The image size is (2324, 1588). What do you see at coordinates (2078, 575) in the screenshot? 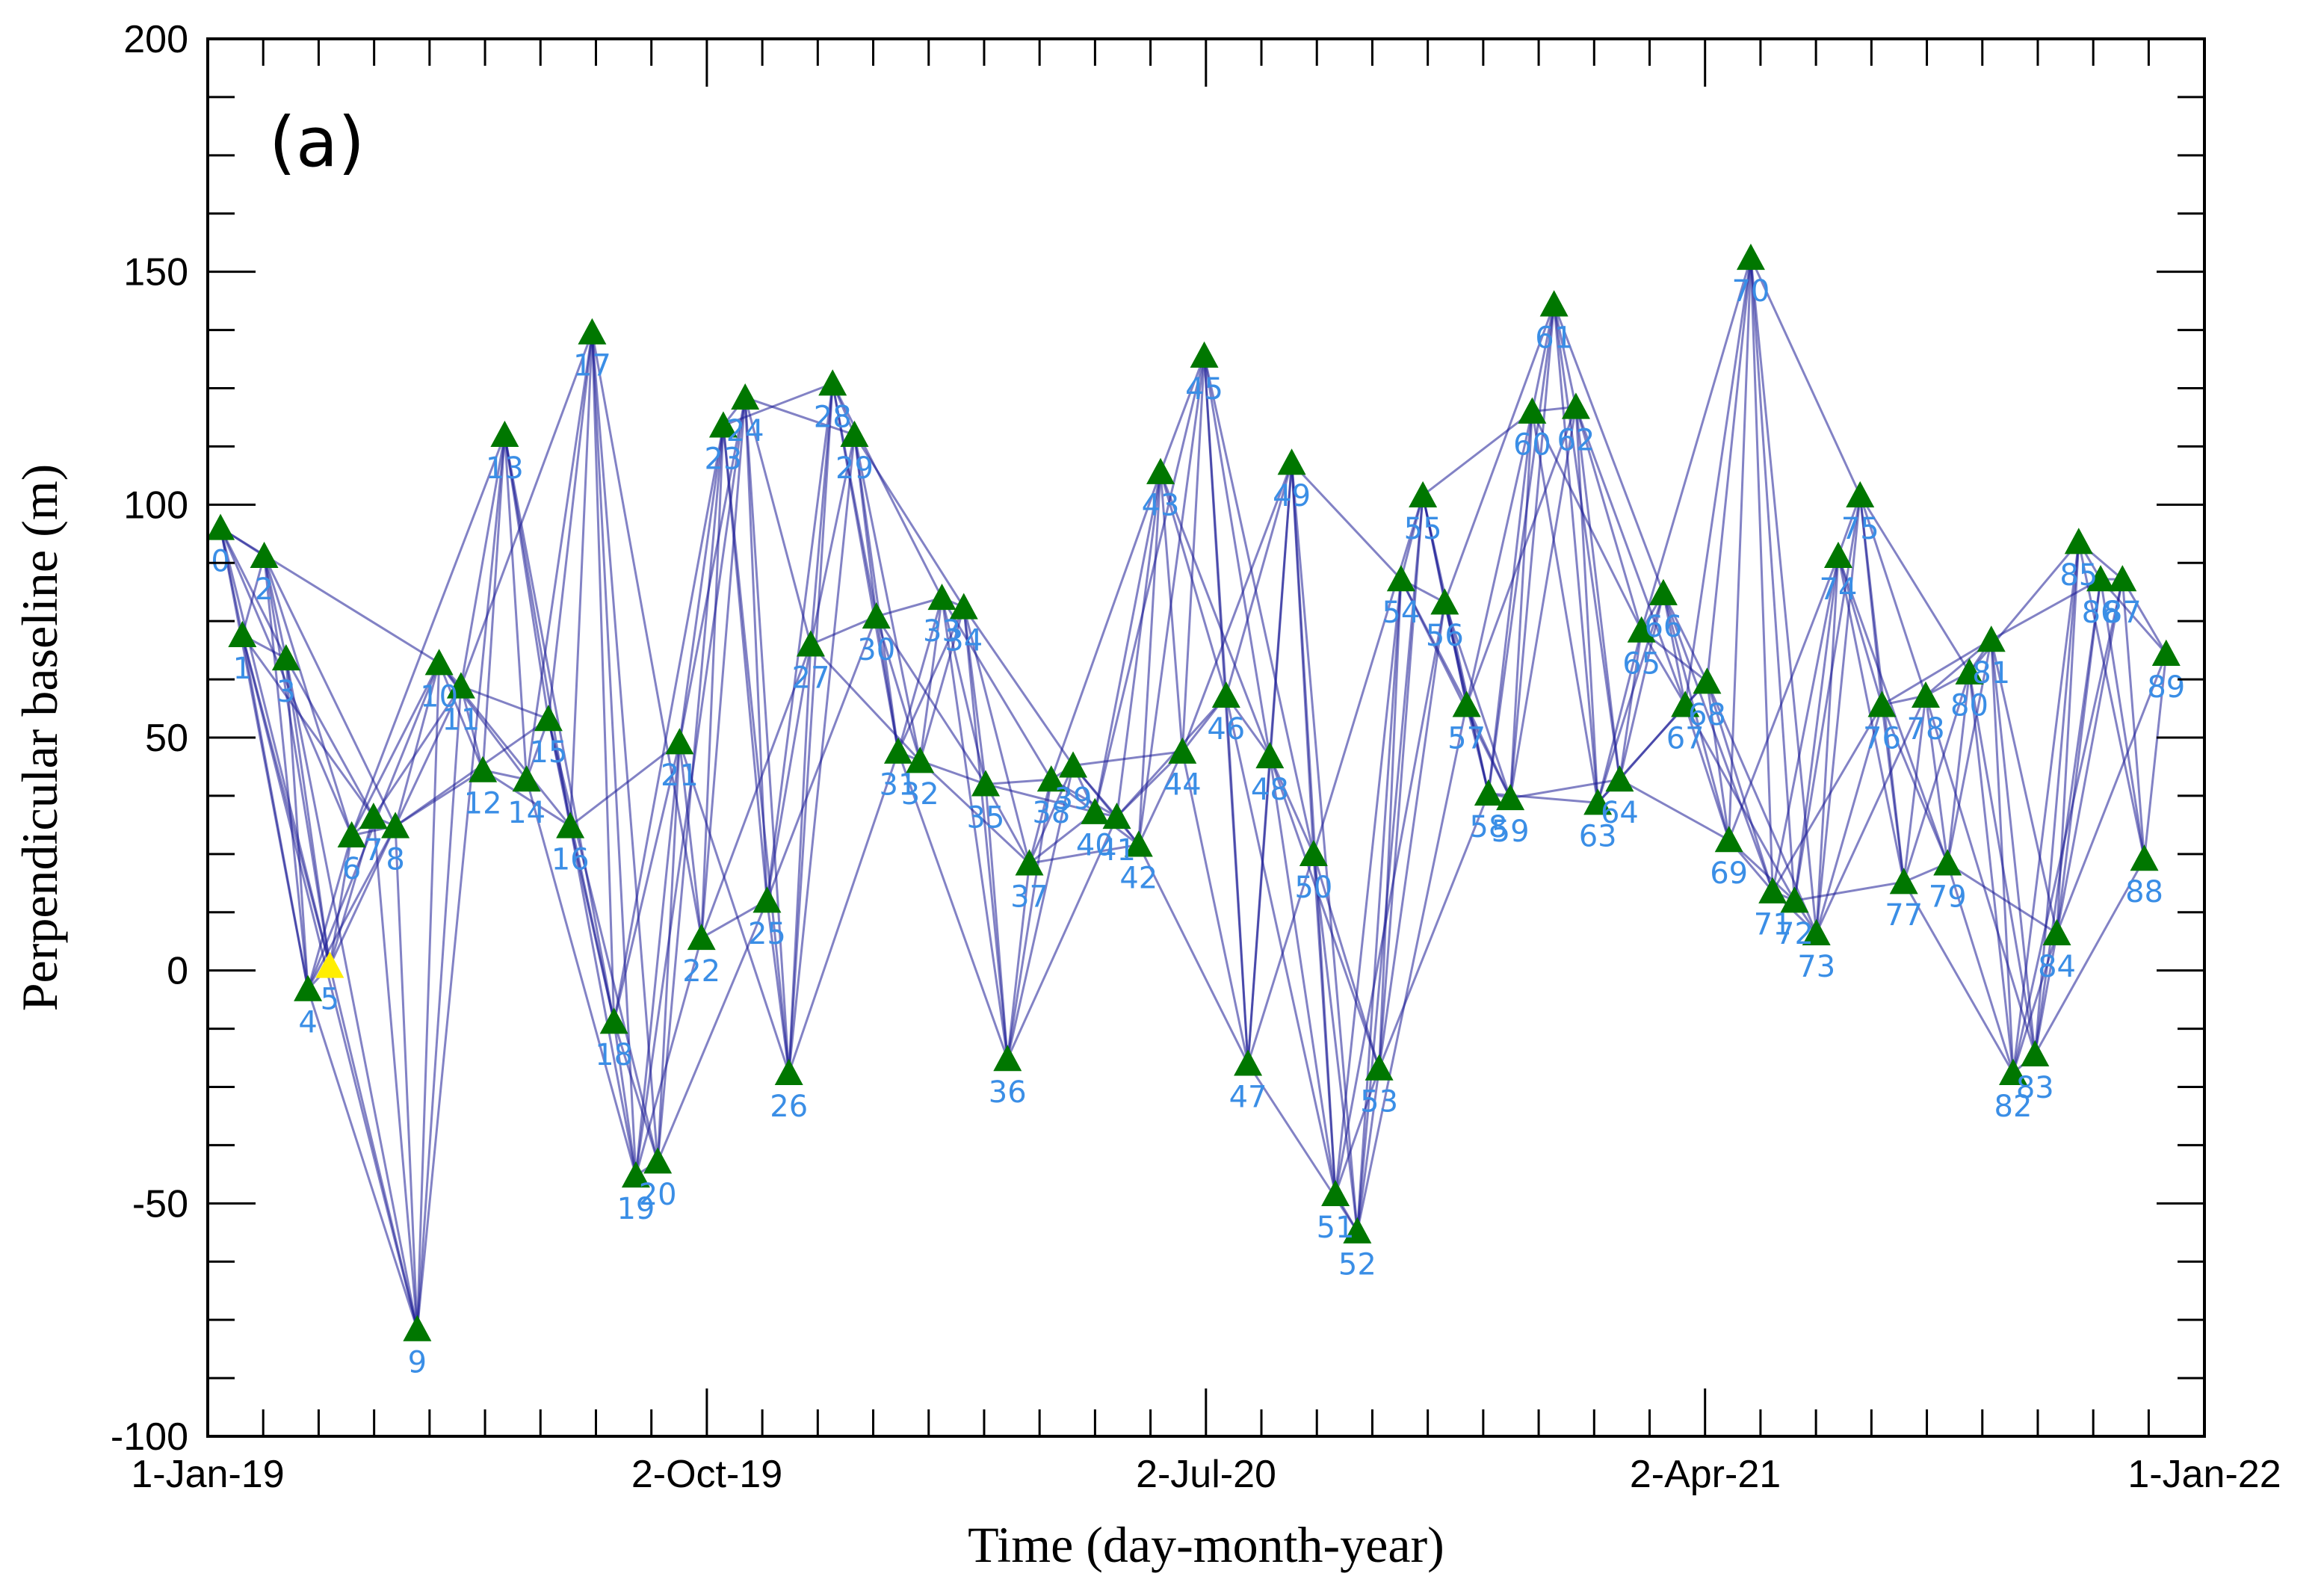
I see `point-label-85: 85` at bounding box center [2078, 575].